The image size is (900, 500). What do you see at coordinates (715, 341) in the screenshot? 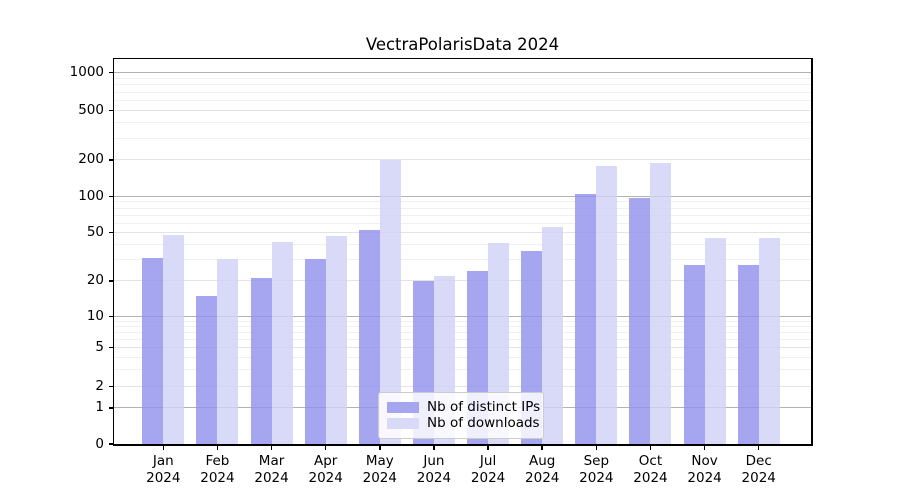
I see `bar-nb-of-downloads-nov` at bounding box center [715, 341].